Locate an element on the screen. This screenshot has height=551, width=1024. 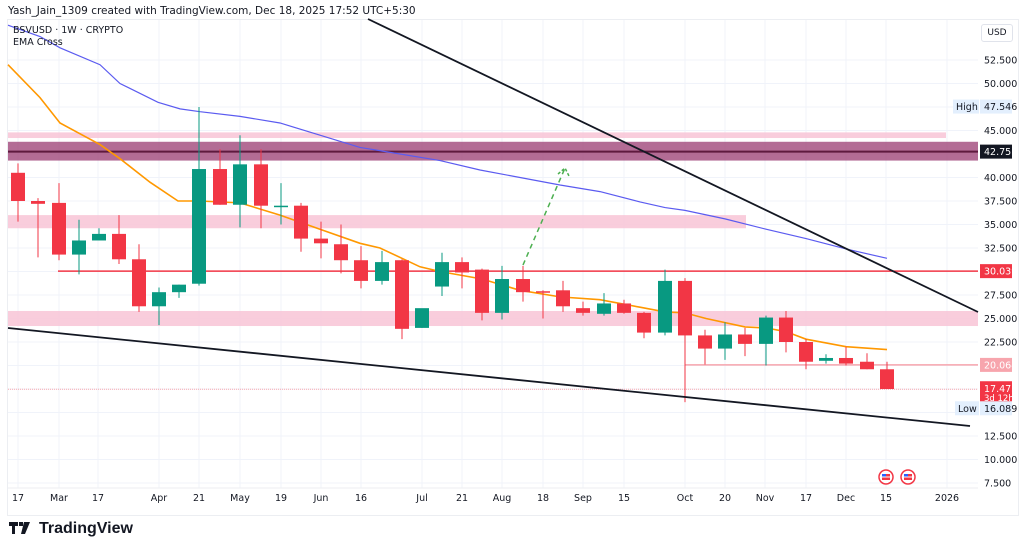
price-tick: 25.000 is located at coordinates (1000, 319).